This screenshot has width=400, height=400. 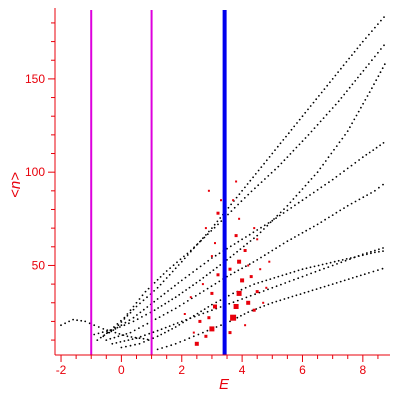 What do you see at coordinates (302, 370) in the screenshot?
I see `x-tick-label: 6` at bounding box center [302, 370].